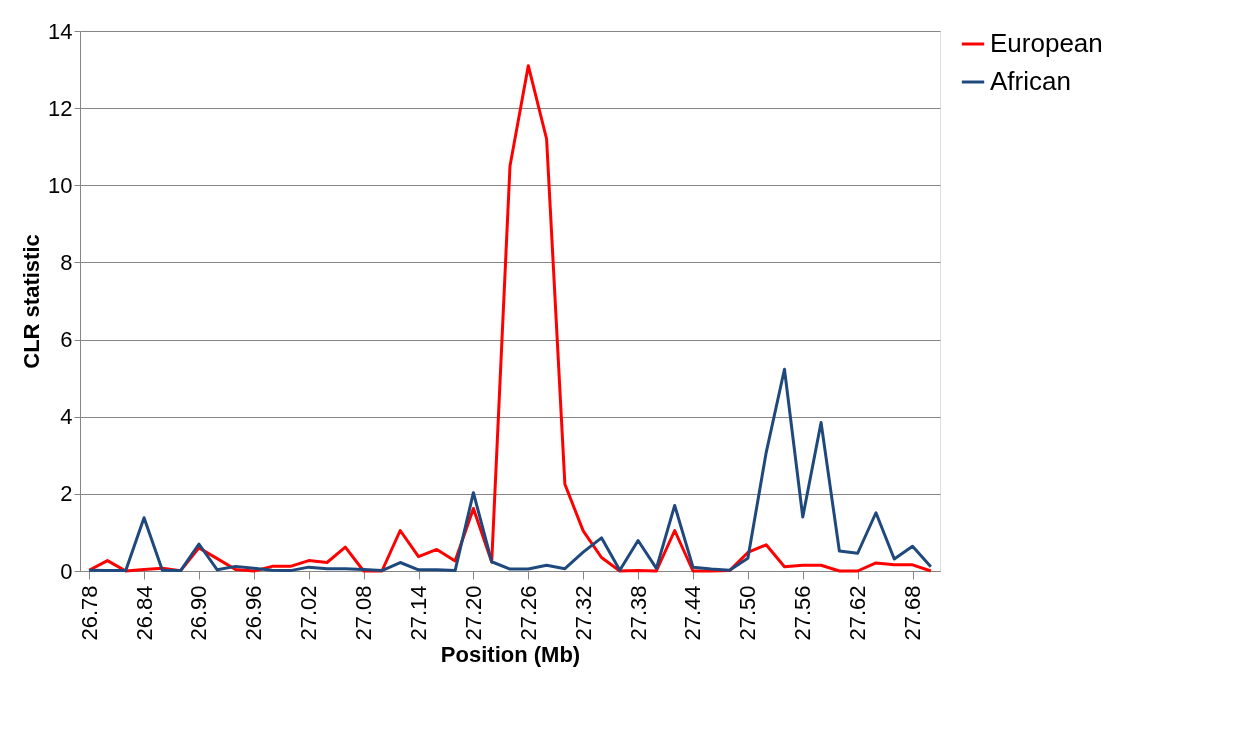 The width and height of the screenshot is (1247, 754). Describe the element at coordinates (528, 613) in the screenshot. I see `x-tick-label: 27.26` at that location.